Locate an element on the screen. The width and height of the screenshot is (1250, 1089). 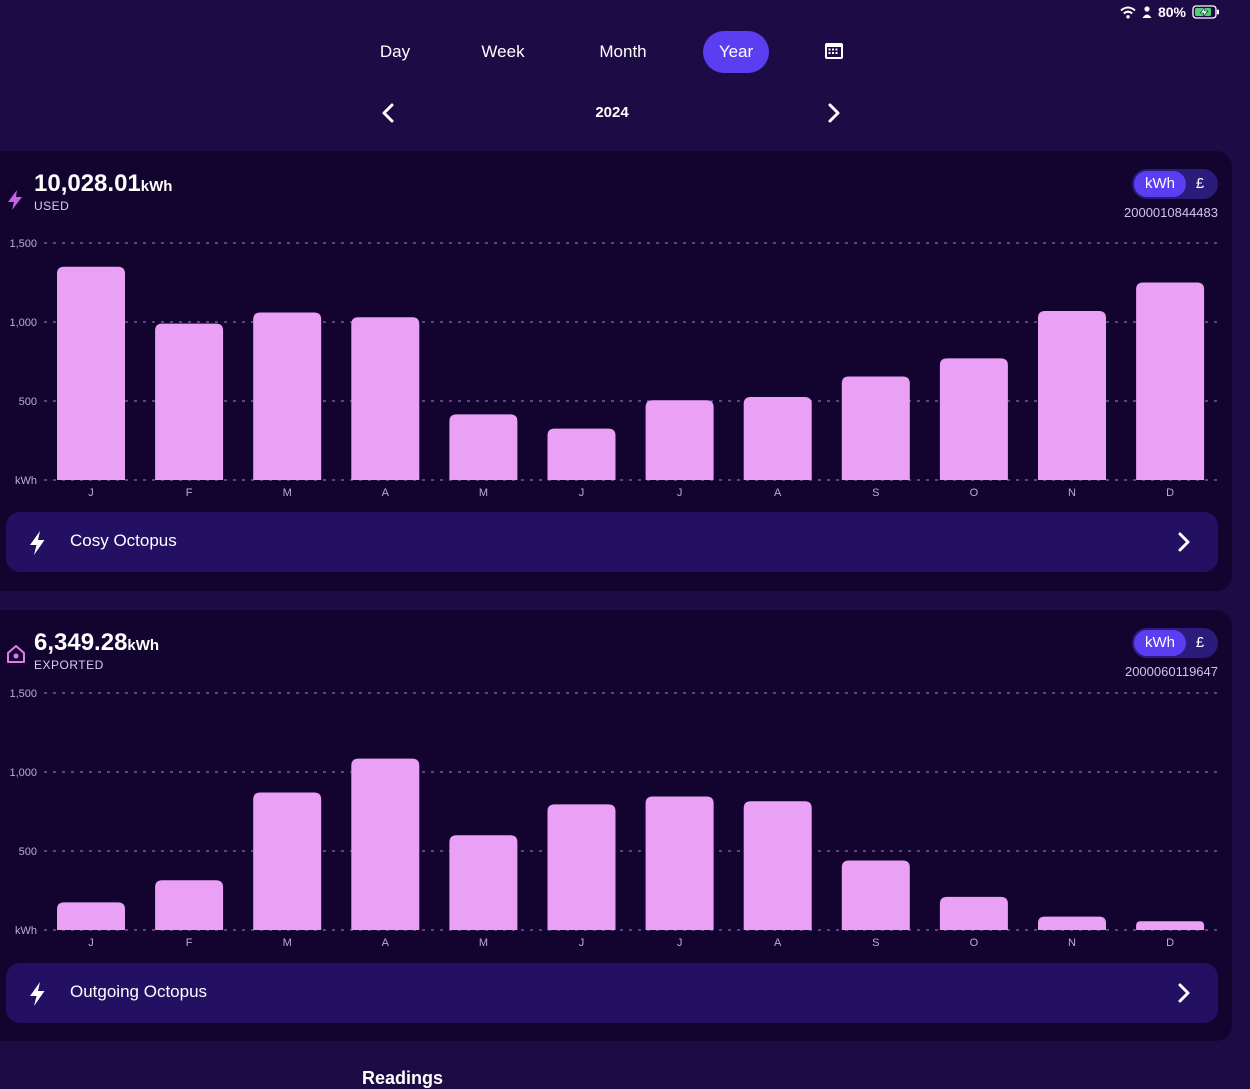
battery-charging-icon is located at coordinates (1205, 12).